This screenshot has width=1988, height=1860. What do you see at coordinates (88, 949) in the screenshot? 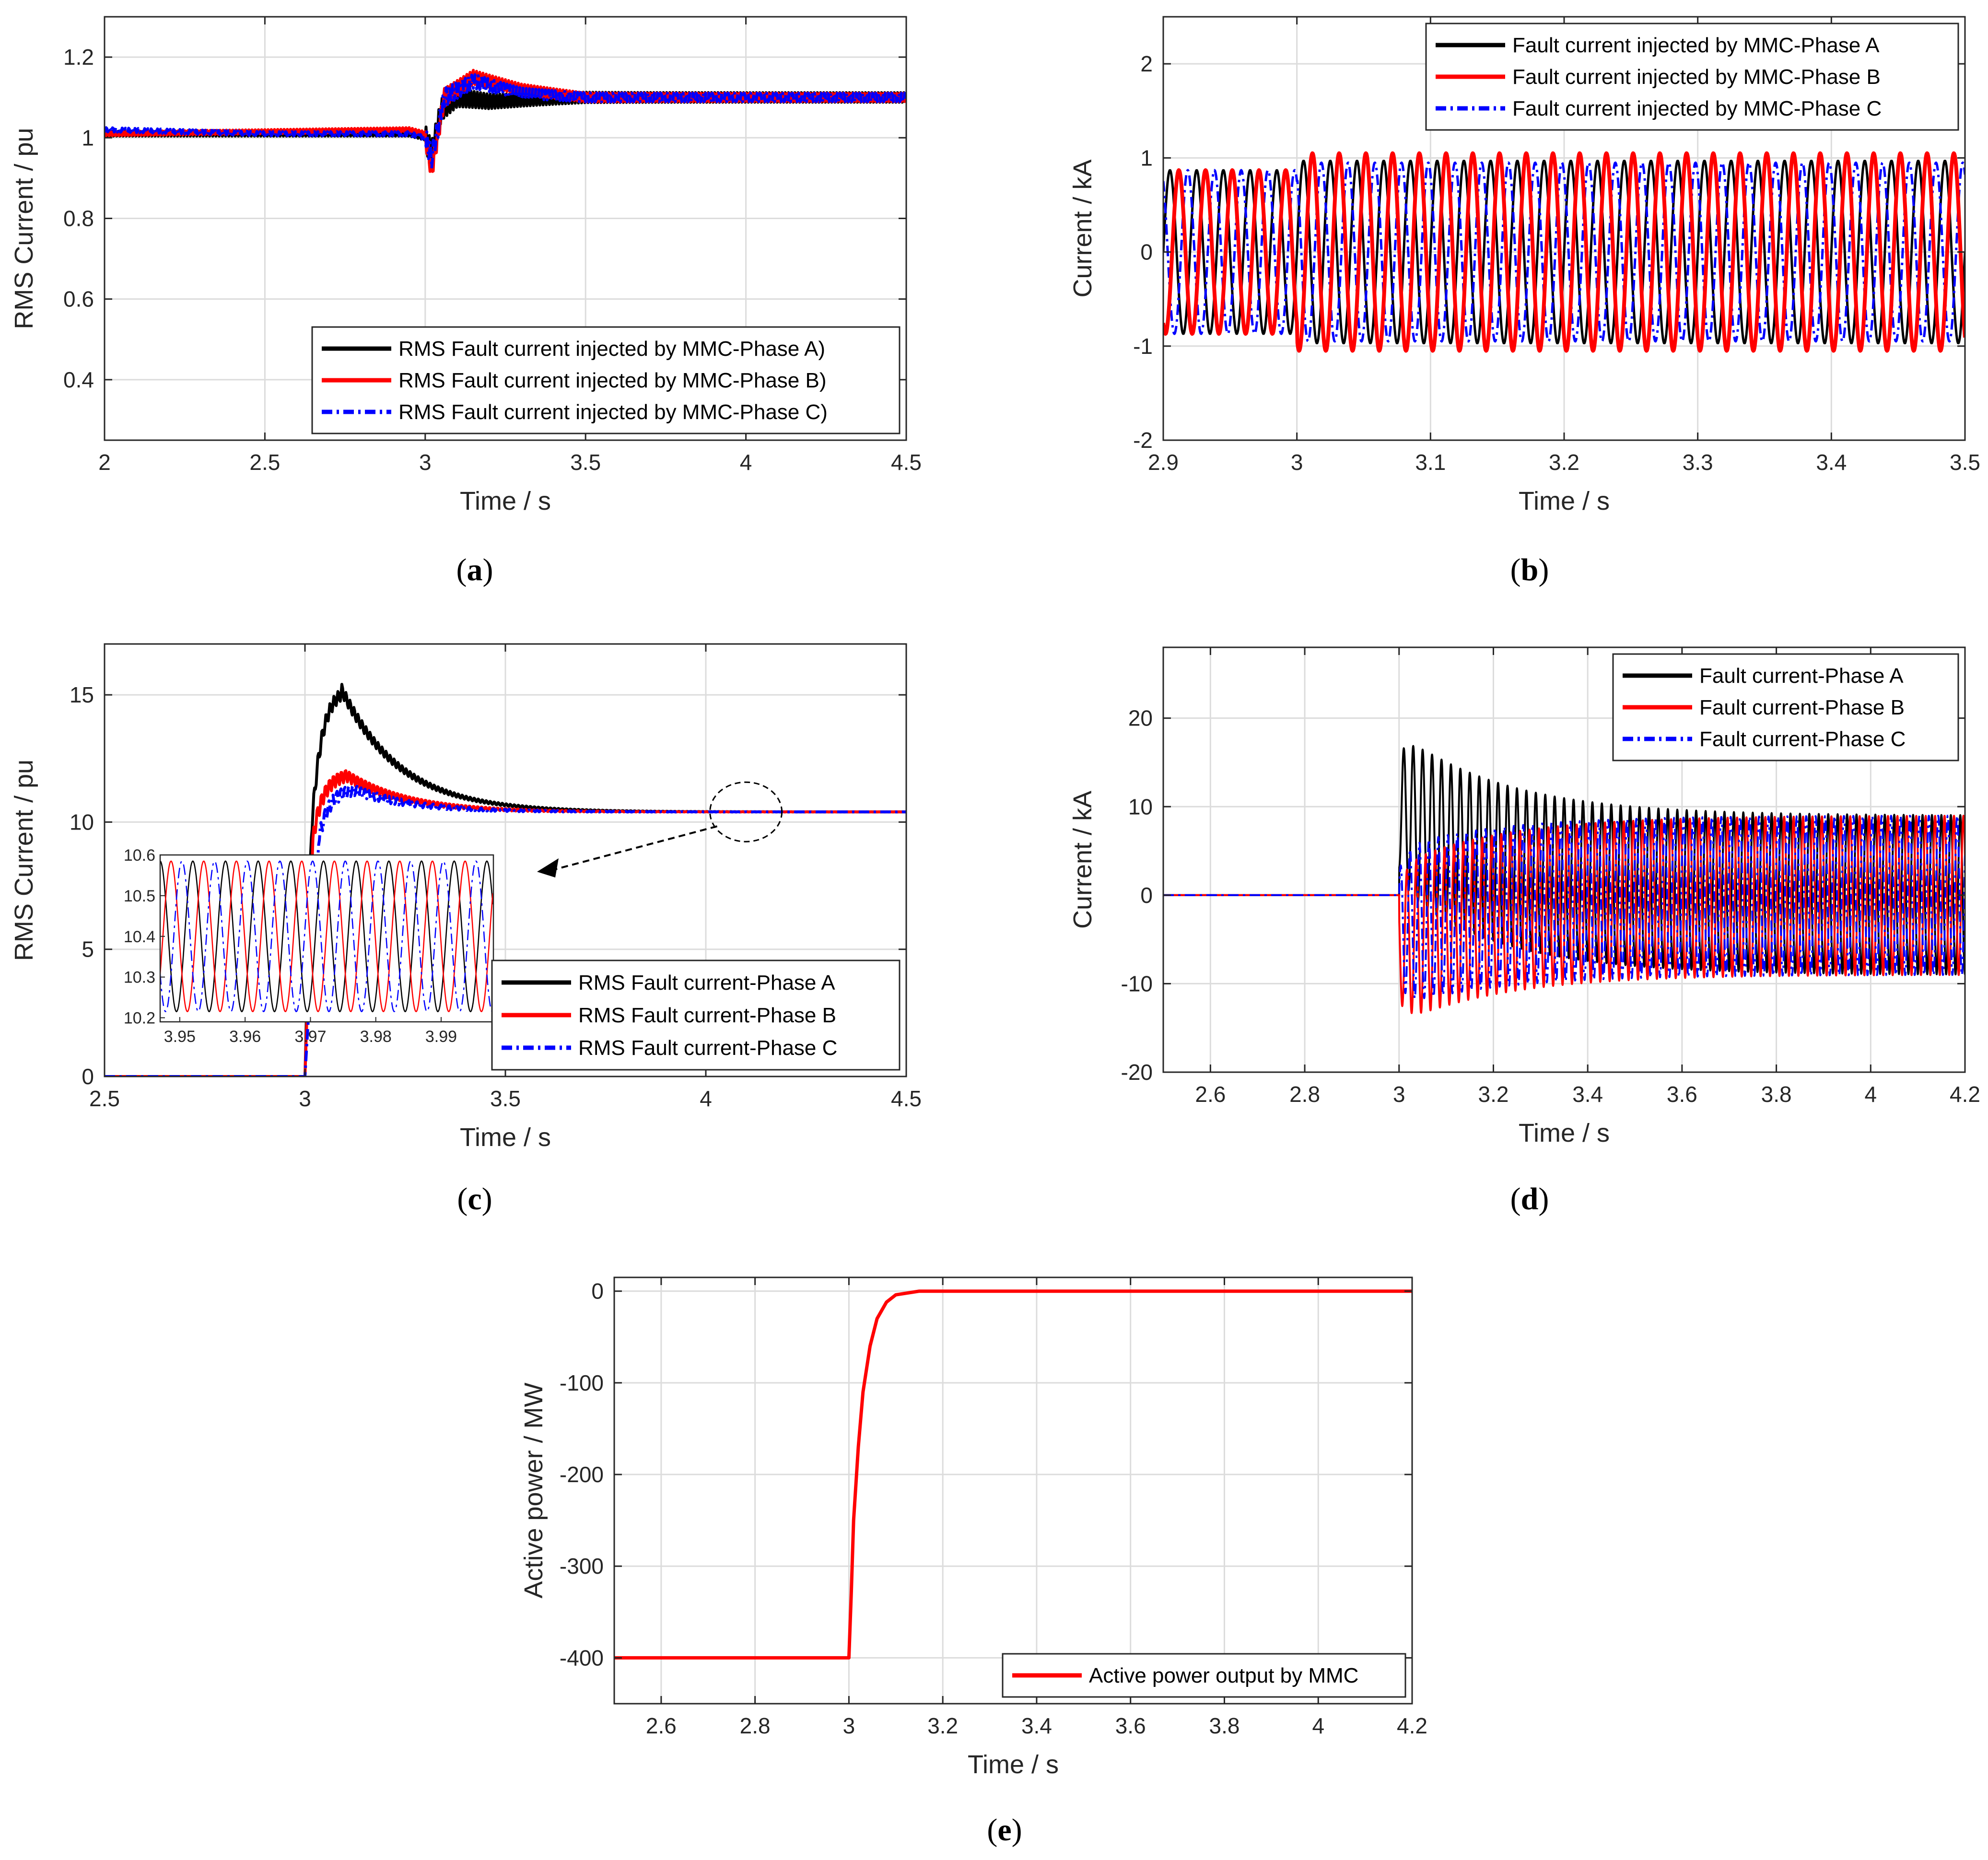
I see `y-tick-label: 5` at bounding box center [88, 949].